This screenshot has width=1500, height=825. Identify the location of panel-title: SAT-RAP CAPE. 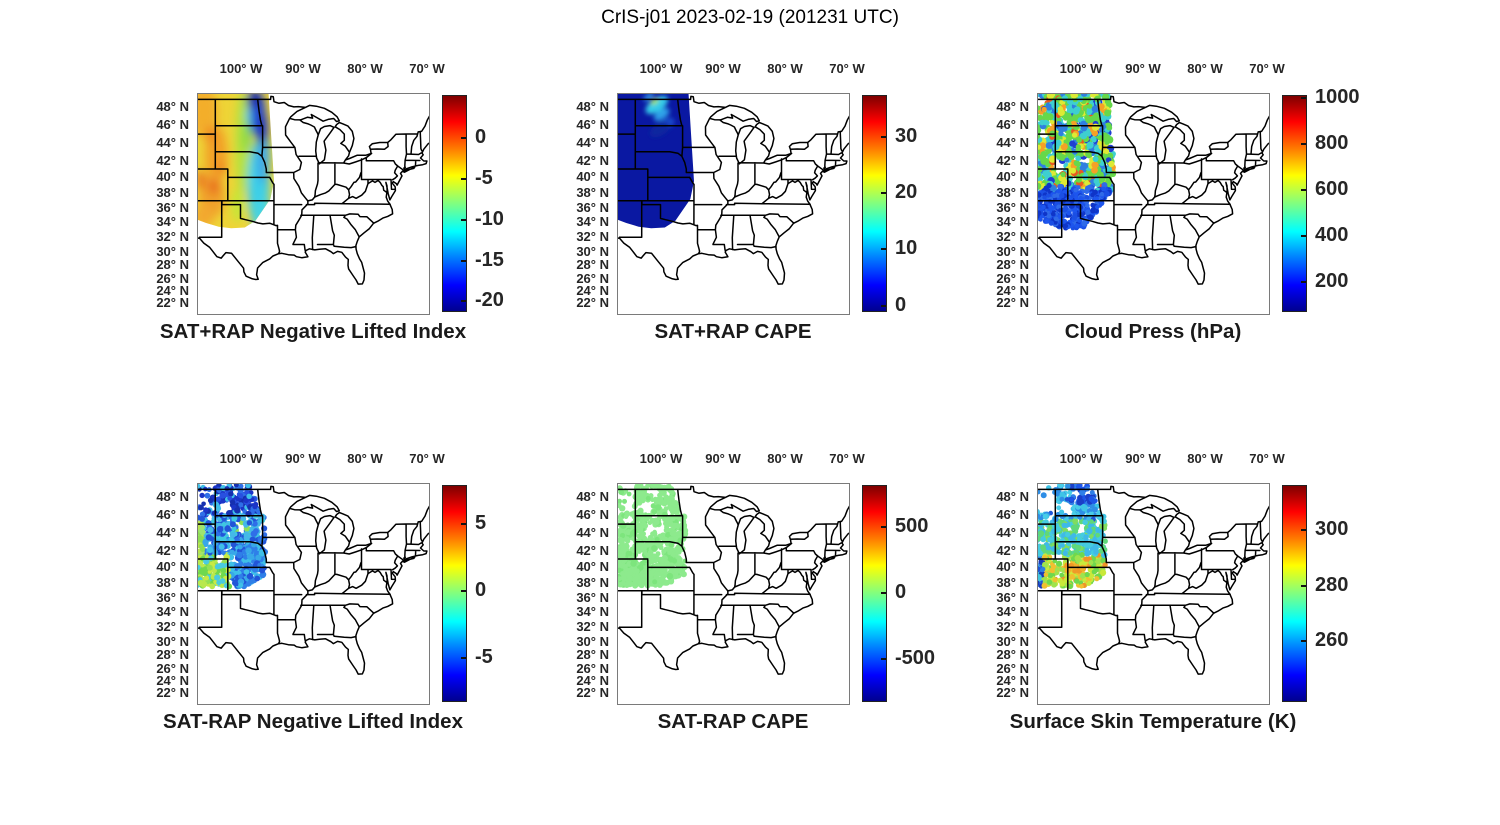
(733, 721).